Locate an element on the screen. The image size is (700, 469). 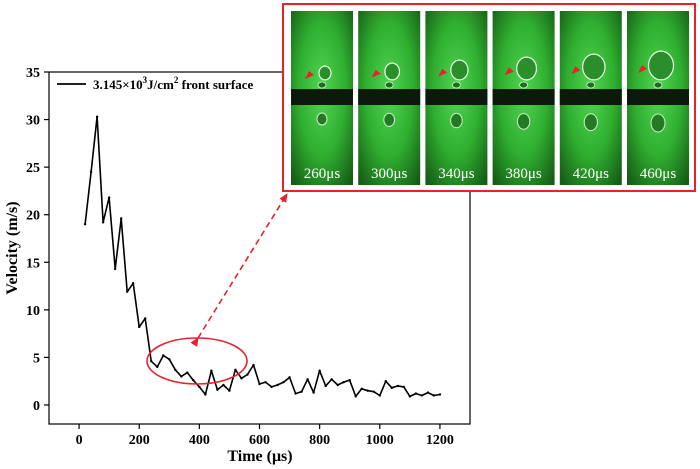
y-axis-title: Velocity (m/s) is located at coordinates (12, 247).